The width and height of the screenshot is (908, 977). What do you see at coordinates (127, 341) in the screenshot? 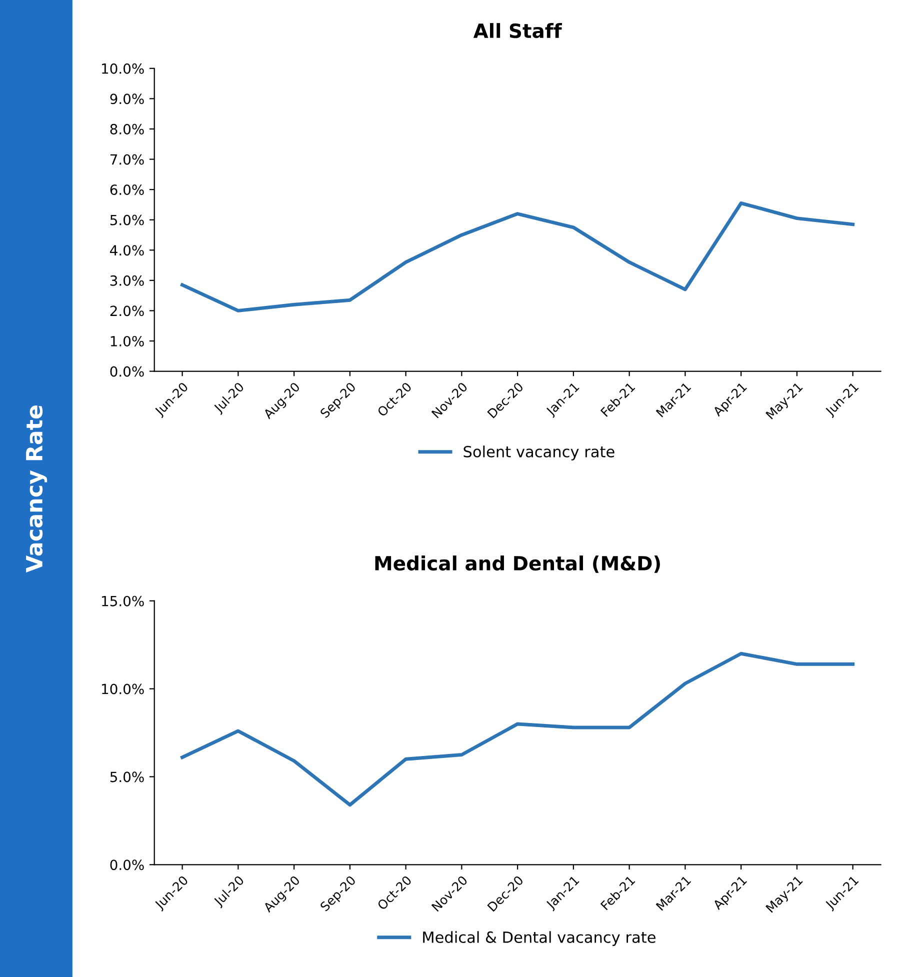
I see `y-tick-label: 1.0%` at bounding box center [127, 341].